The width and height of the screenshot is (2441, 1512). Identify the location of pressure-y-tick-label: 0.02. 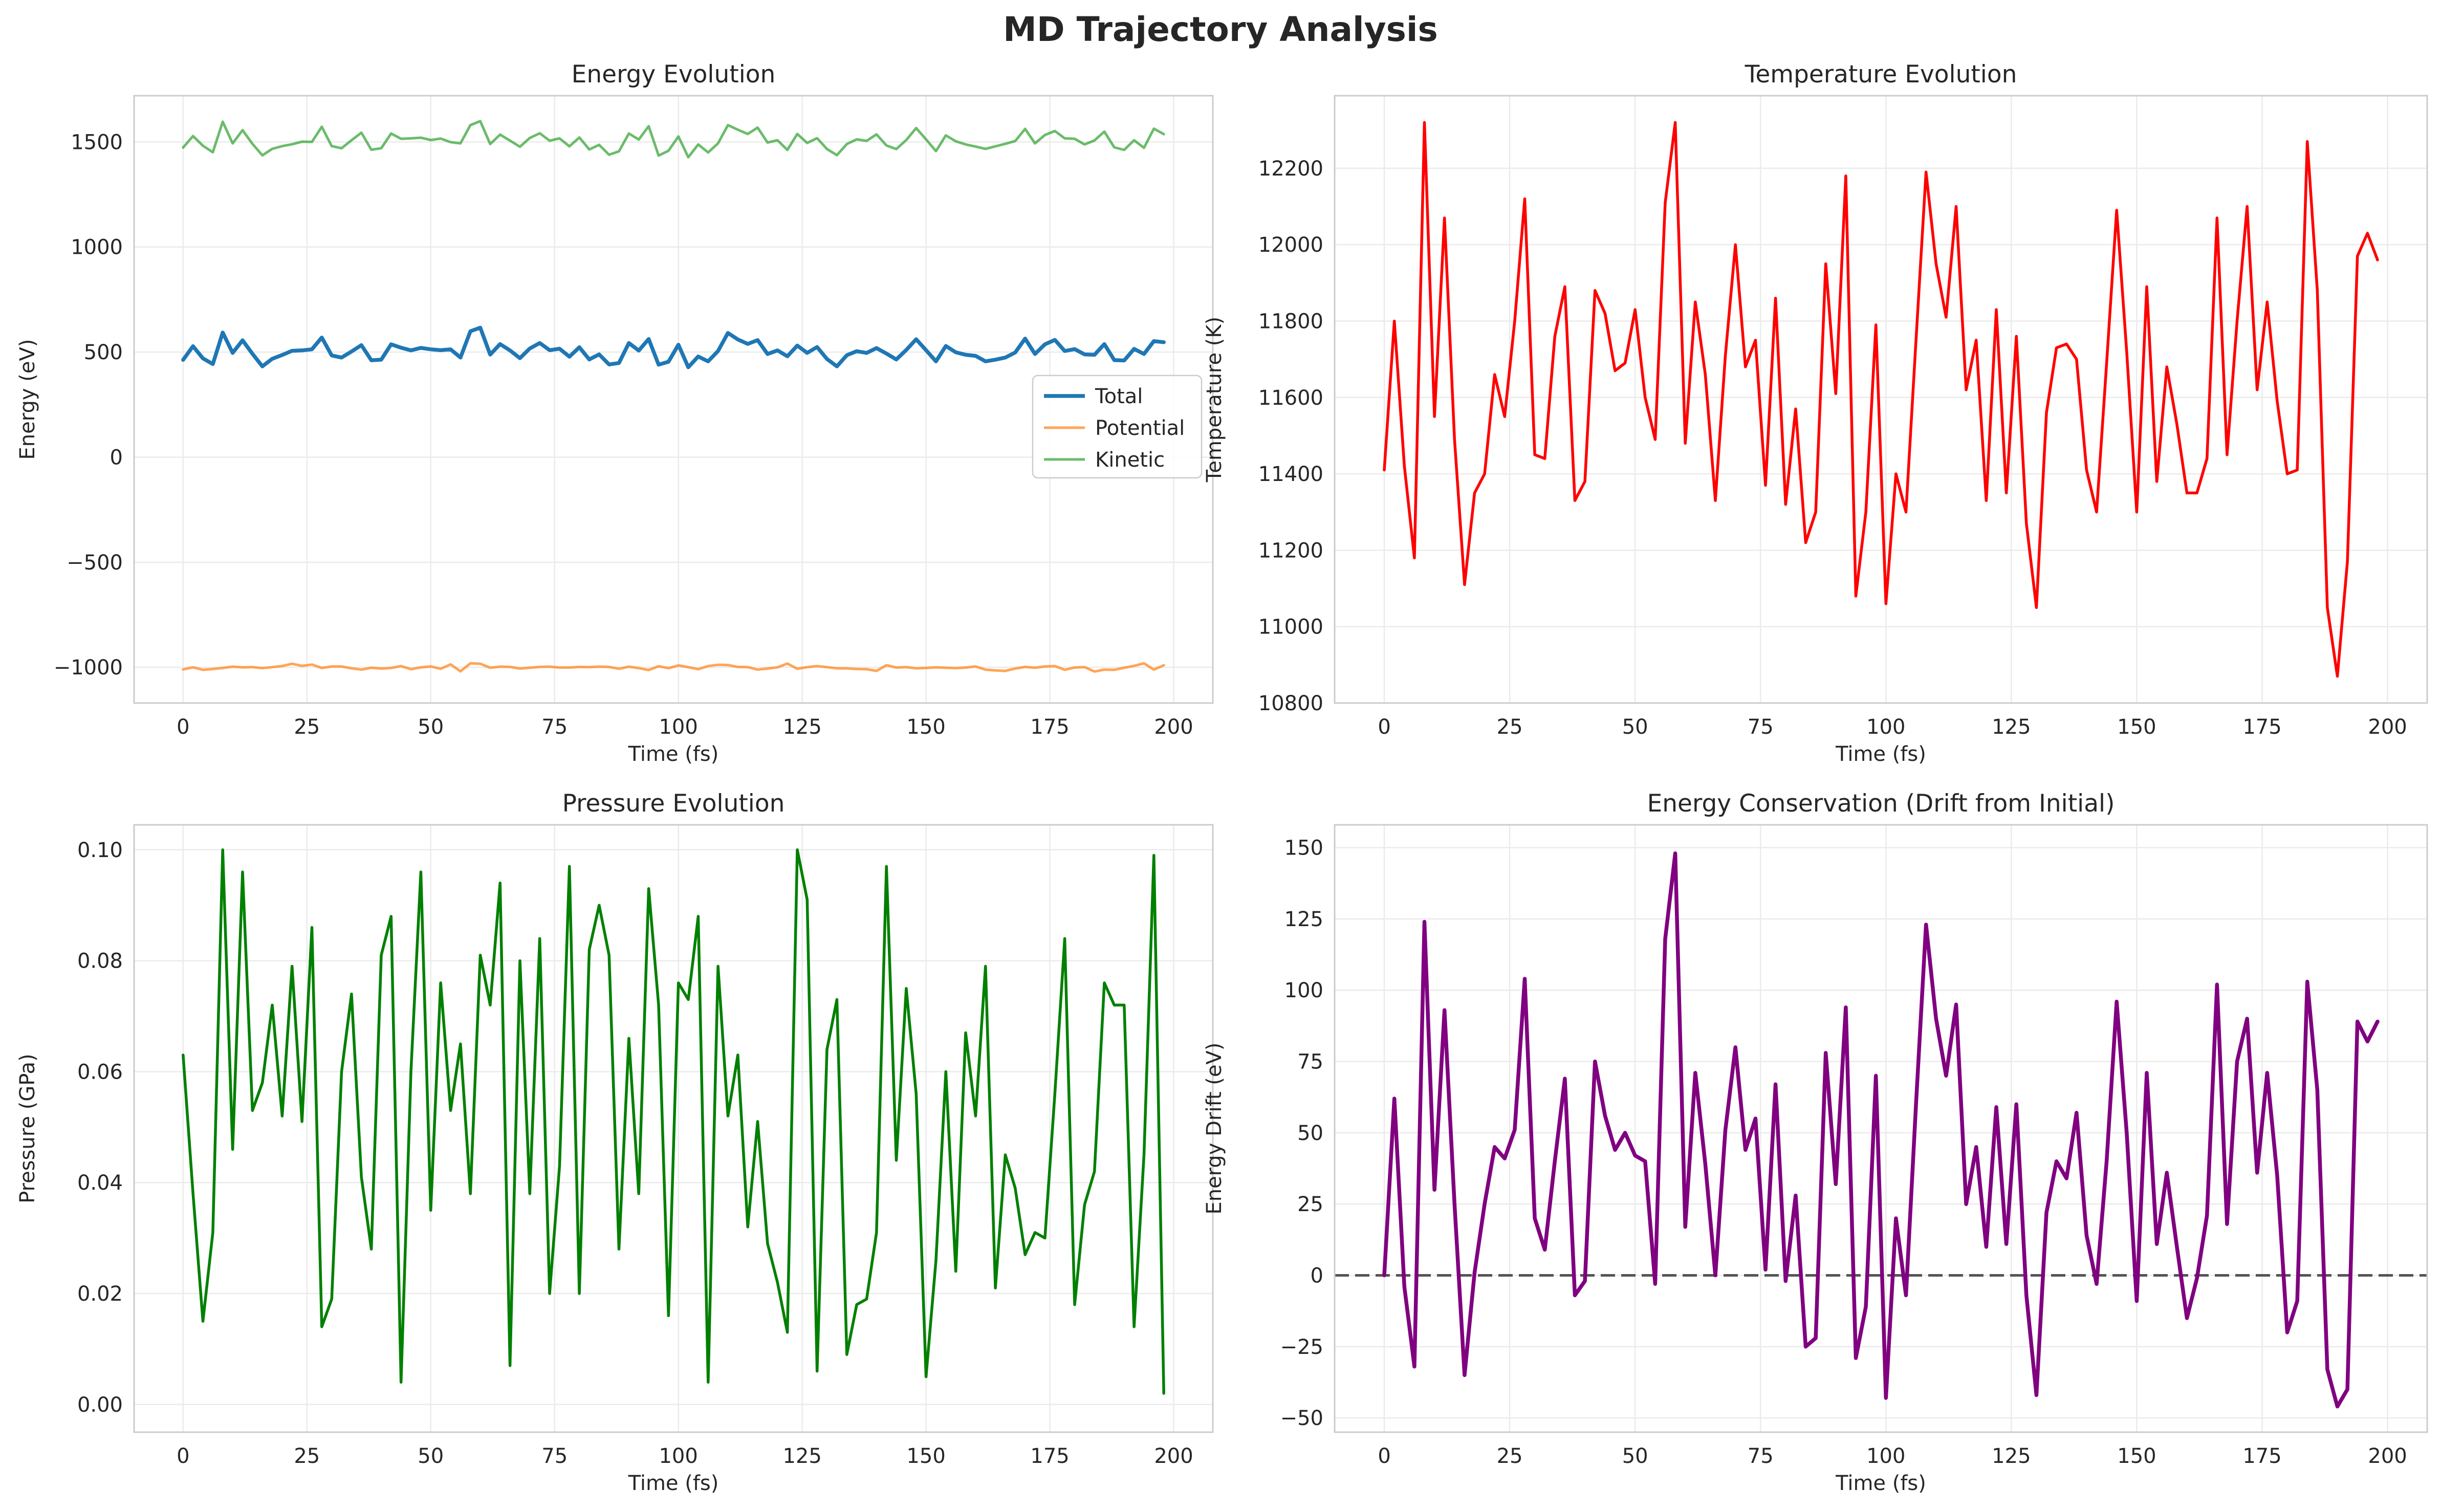
(100, 1294).